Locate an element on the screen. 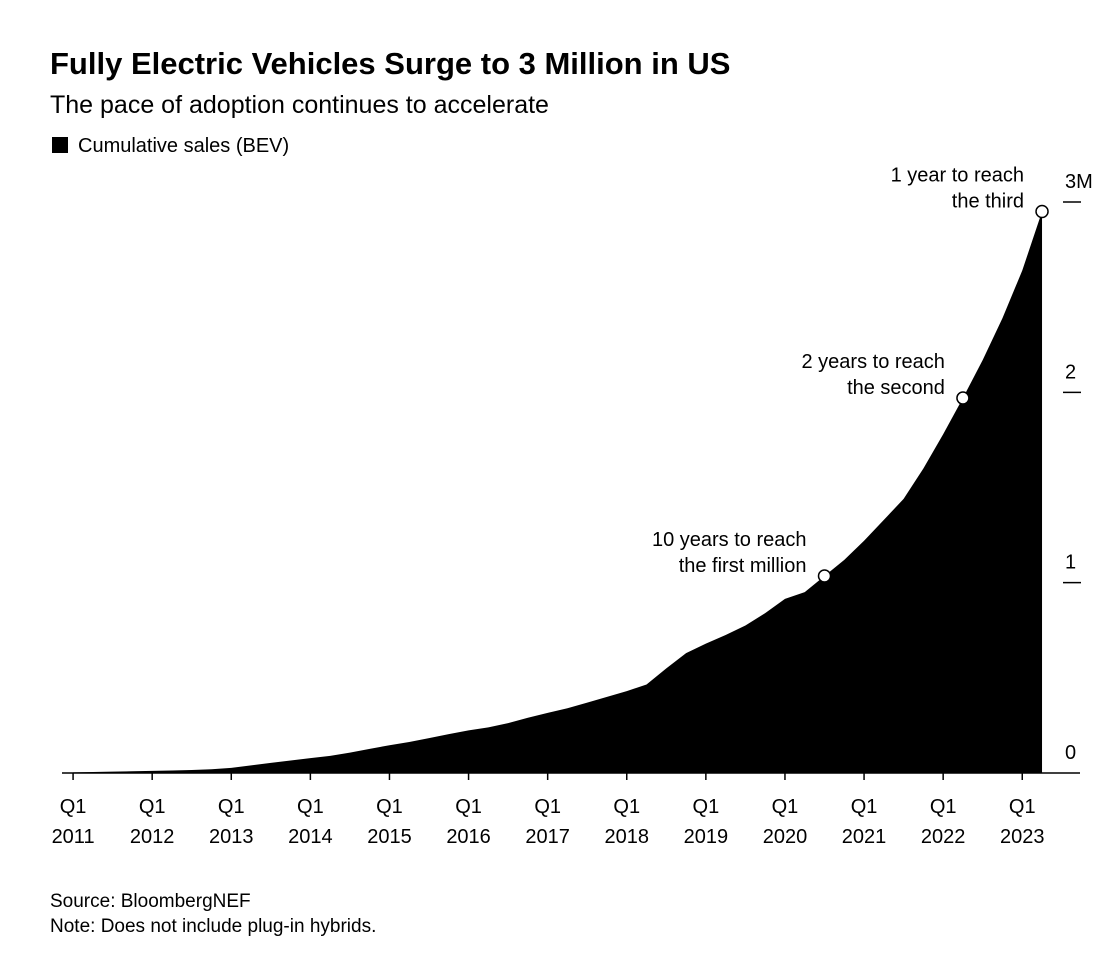 Image resolution: width=1120 pixels, height=965 pixels. x-tick-label: Q1 2018 is located at coordinates (627, 822).